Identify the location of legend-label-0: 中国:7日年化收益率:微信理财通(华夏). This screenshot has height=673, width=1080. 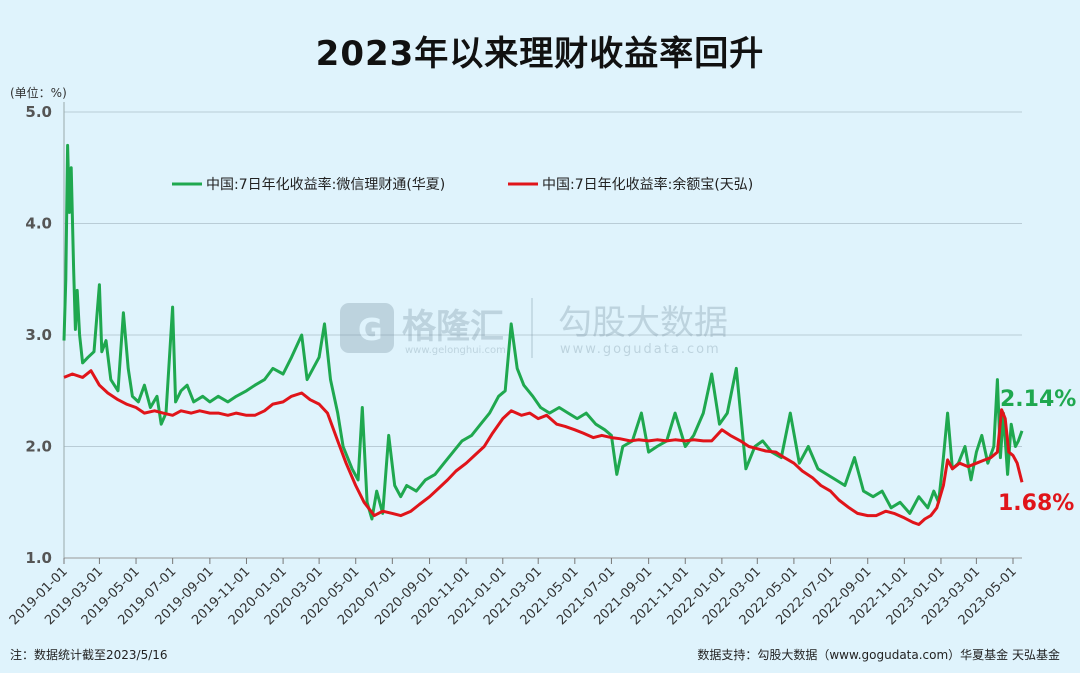
(325, 184).